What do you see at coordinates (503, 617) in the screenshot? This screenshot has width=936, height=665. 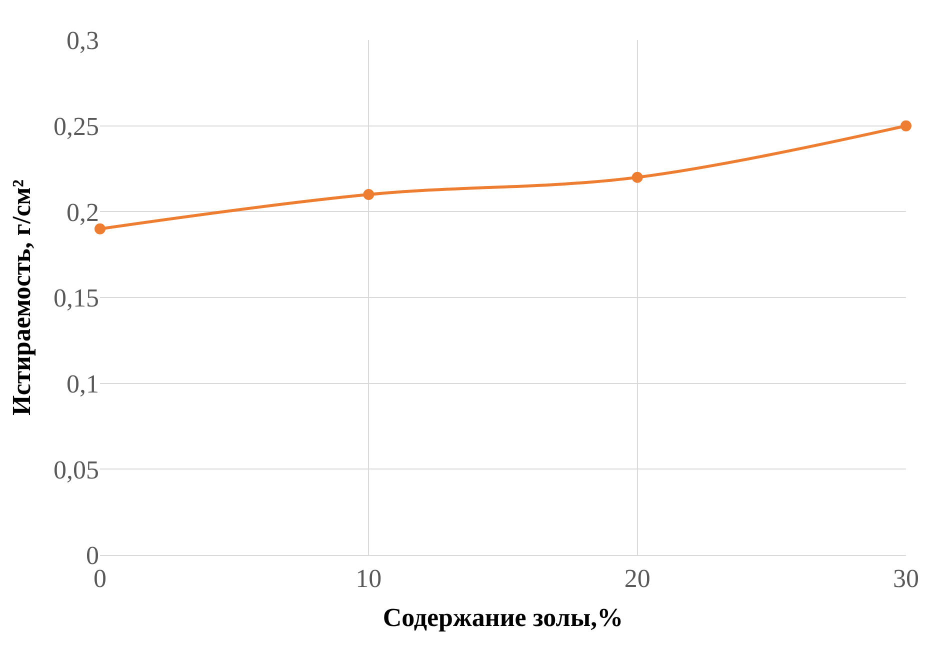 I see `x-axis-title: Содержание золы,%` at bounding box center [503, 617].